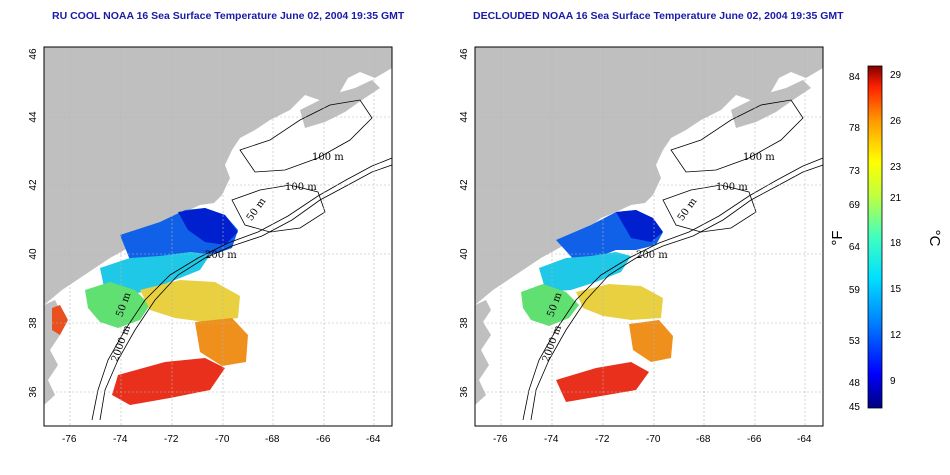 Image resolution: width=950 pixels, height=475 pixels. Describe the element at coordinates (69, 439) in the screenshot. I see `map-raw-xtick: -76` at that location.